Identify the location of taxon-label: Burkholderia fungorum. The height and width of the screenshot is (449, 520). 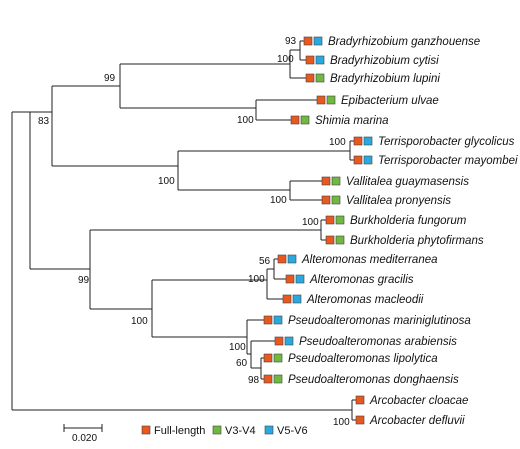
(408, 221).